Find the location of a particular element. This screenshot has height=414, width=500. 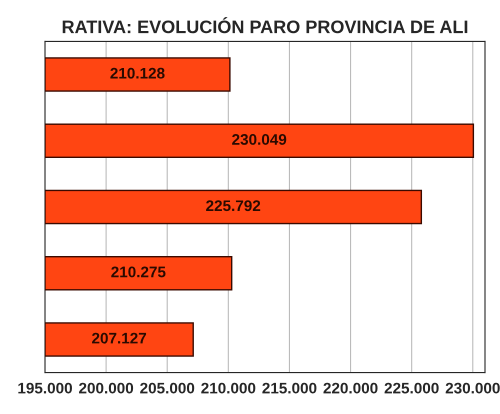

data-label: 225.792 is located at coordinates (233, 206).